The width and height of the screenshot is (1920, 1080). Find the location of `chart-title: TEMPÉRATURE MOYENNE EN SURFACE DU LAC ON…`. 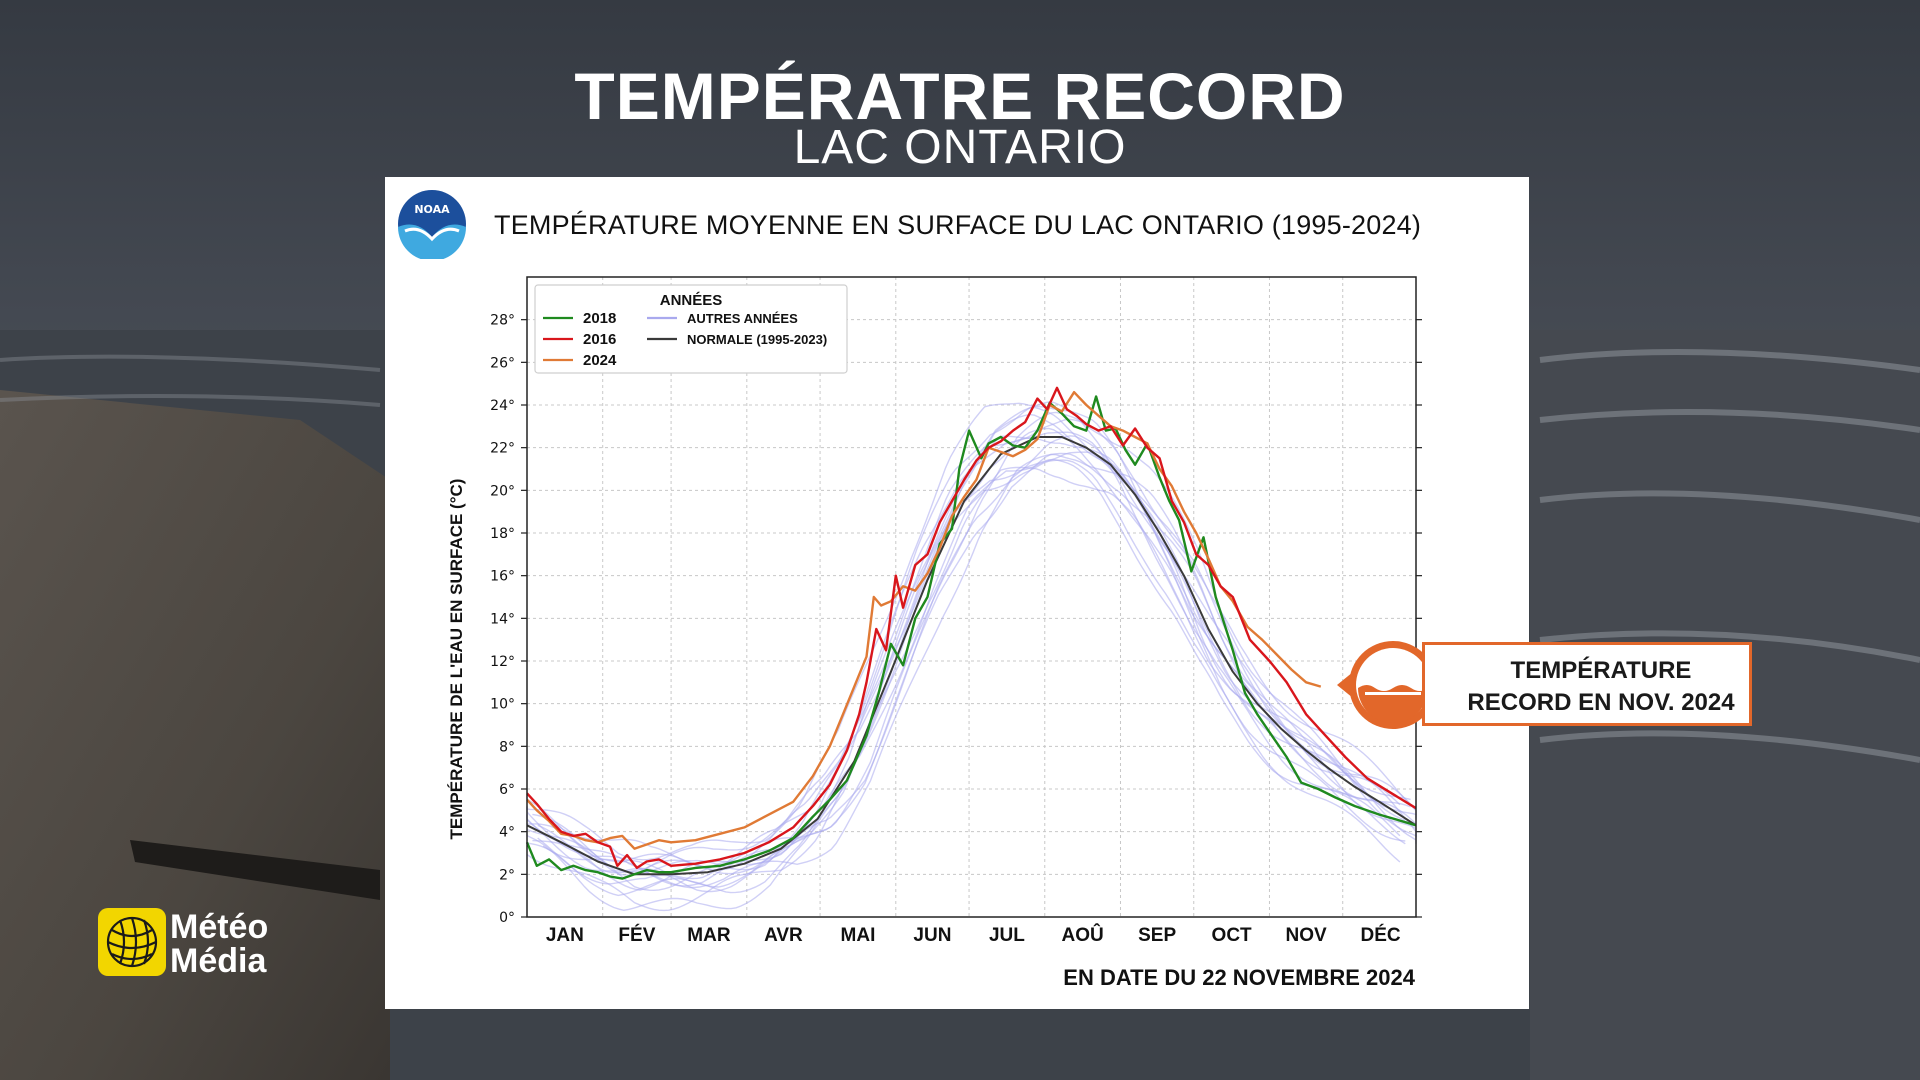

chart-title: TEMPÉRATURE MOYENNE EN SURFACE DU LAC ON… is located at coordinates (958, 225).